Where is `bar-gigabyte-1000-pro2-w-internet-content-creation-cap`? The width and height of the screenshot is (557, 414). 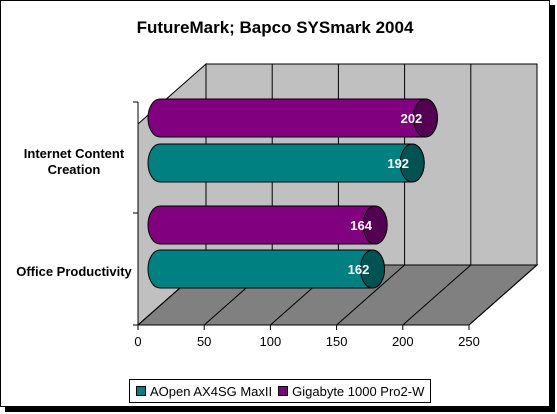 bar-gigabyte-1000-pro2-w-internet-content-creation-cap is located at coordinates (425, 118).